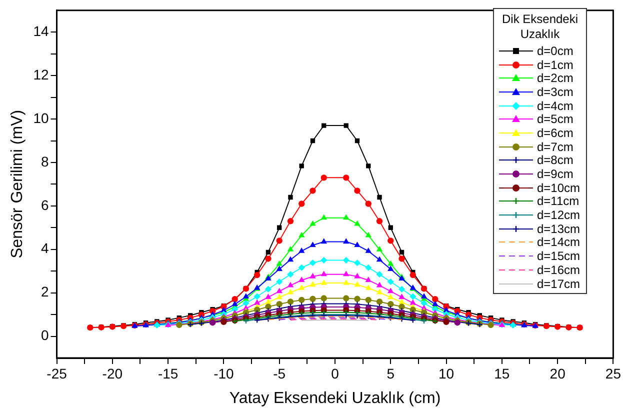  Describe the element at coordinates (446, 373) in the screenshot. I see `x-tick-label: 10` at that location.